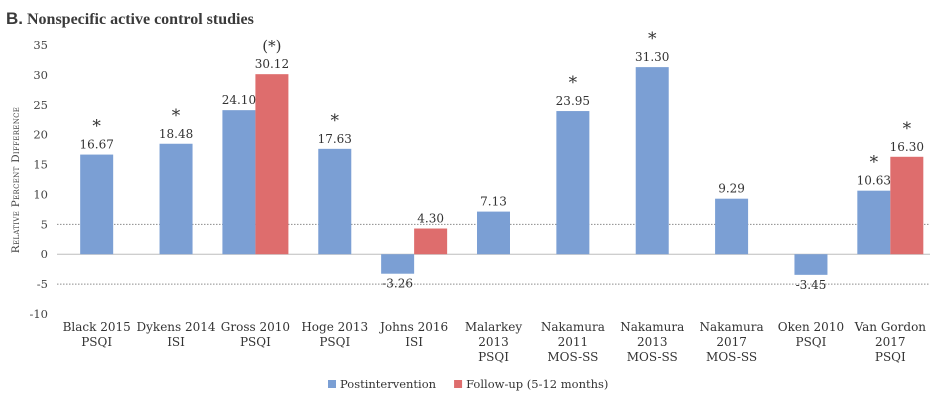  I want to click on y-tick-label: 15, so click(40, 165).